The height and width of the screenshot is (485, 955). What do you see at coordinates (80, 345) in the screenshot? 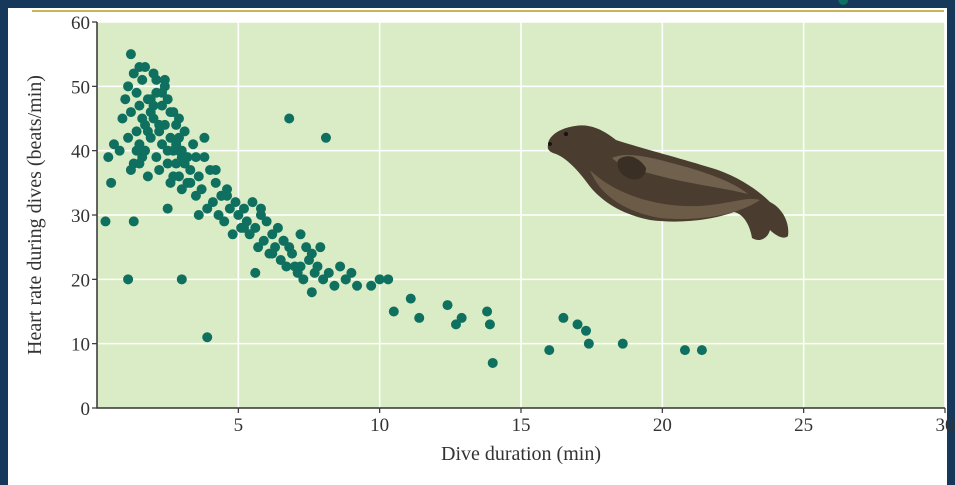
I see `y-tick-label: 10` at bounding box center [80, 345].